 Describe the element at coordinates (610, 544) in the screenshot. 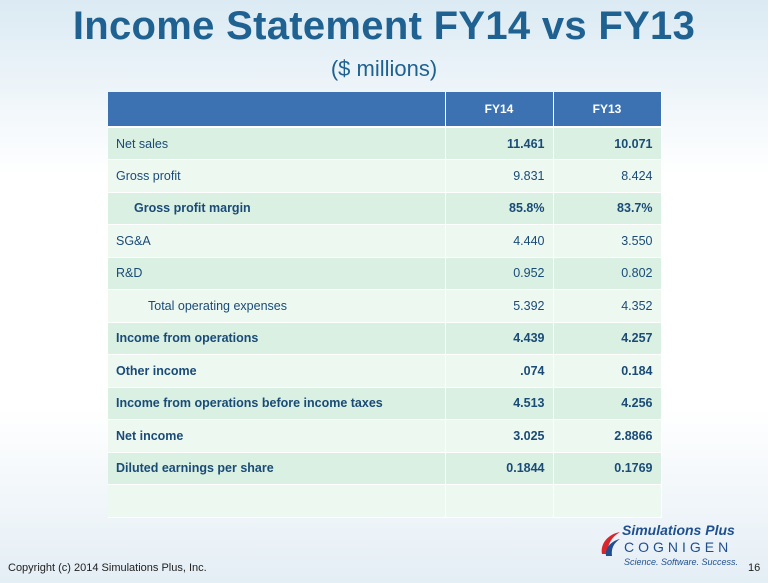

I see `logo-swoosh-icon` at that location.